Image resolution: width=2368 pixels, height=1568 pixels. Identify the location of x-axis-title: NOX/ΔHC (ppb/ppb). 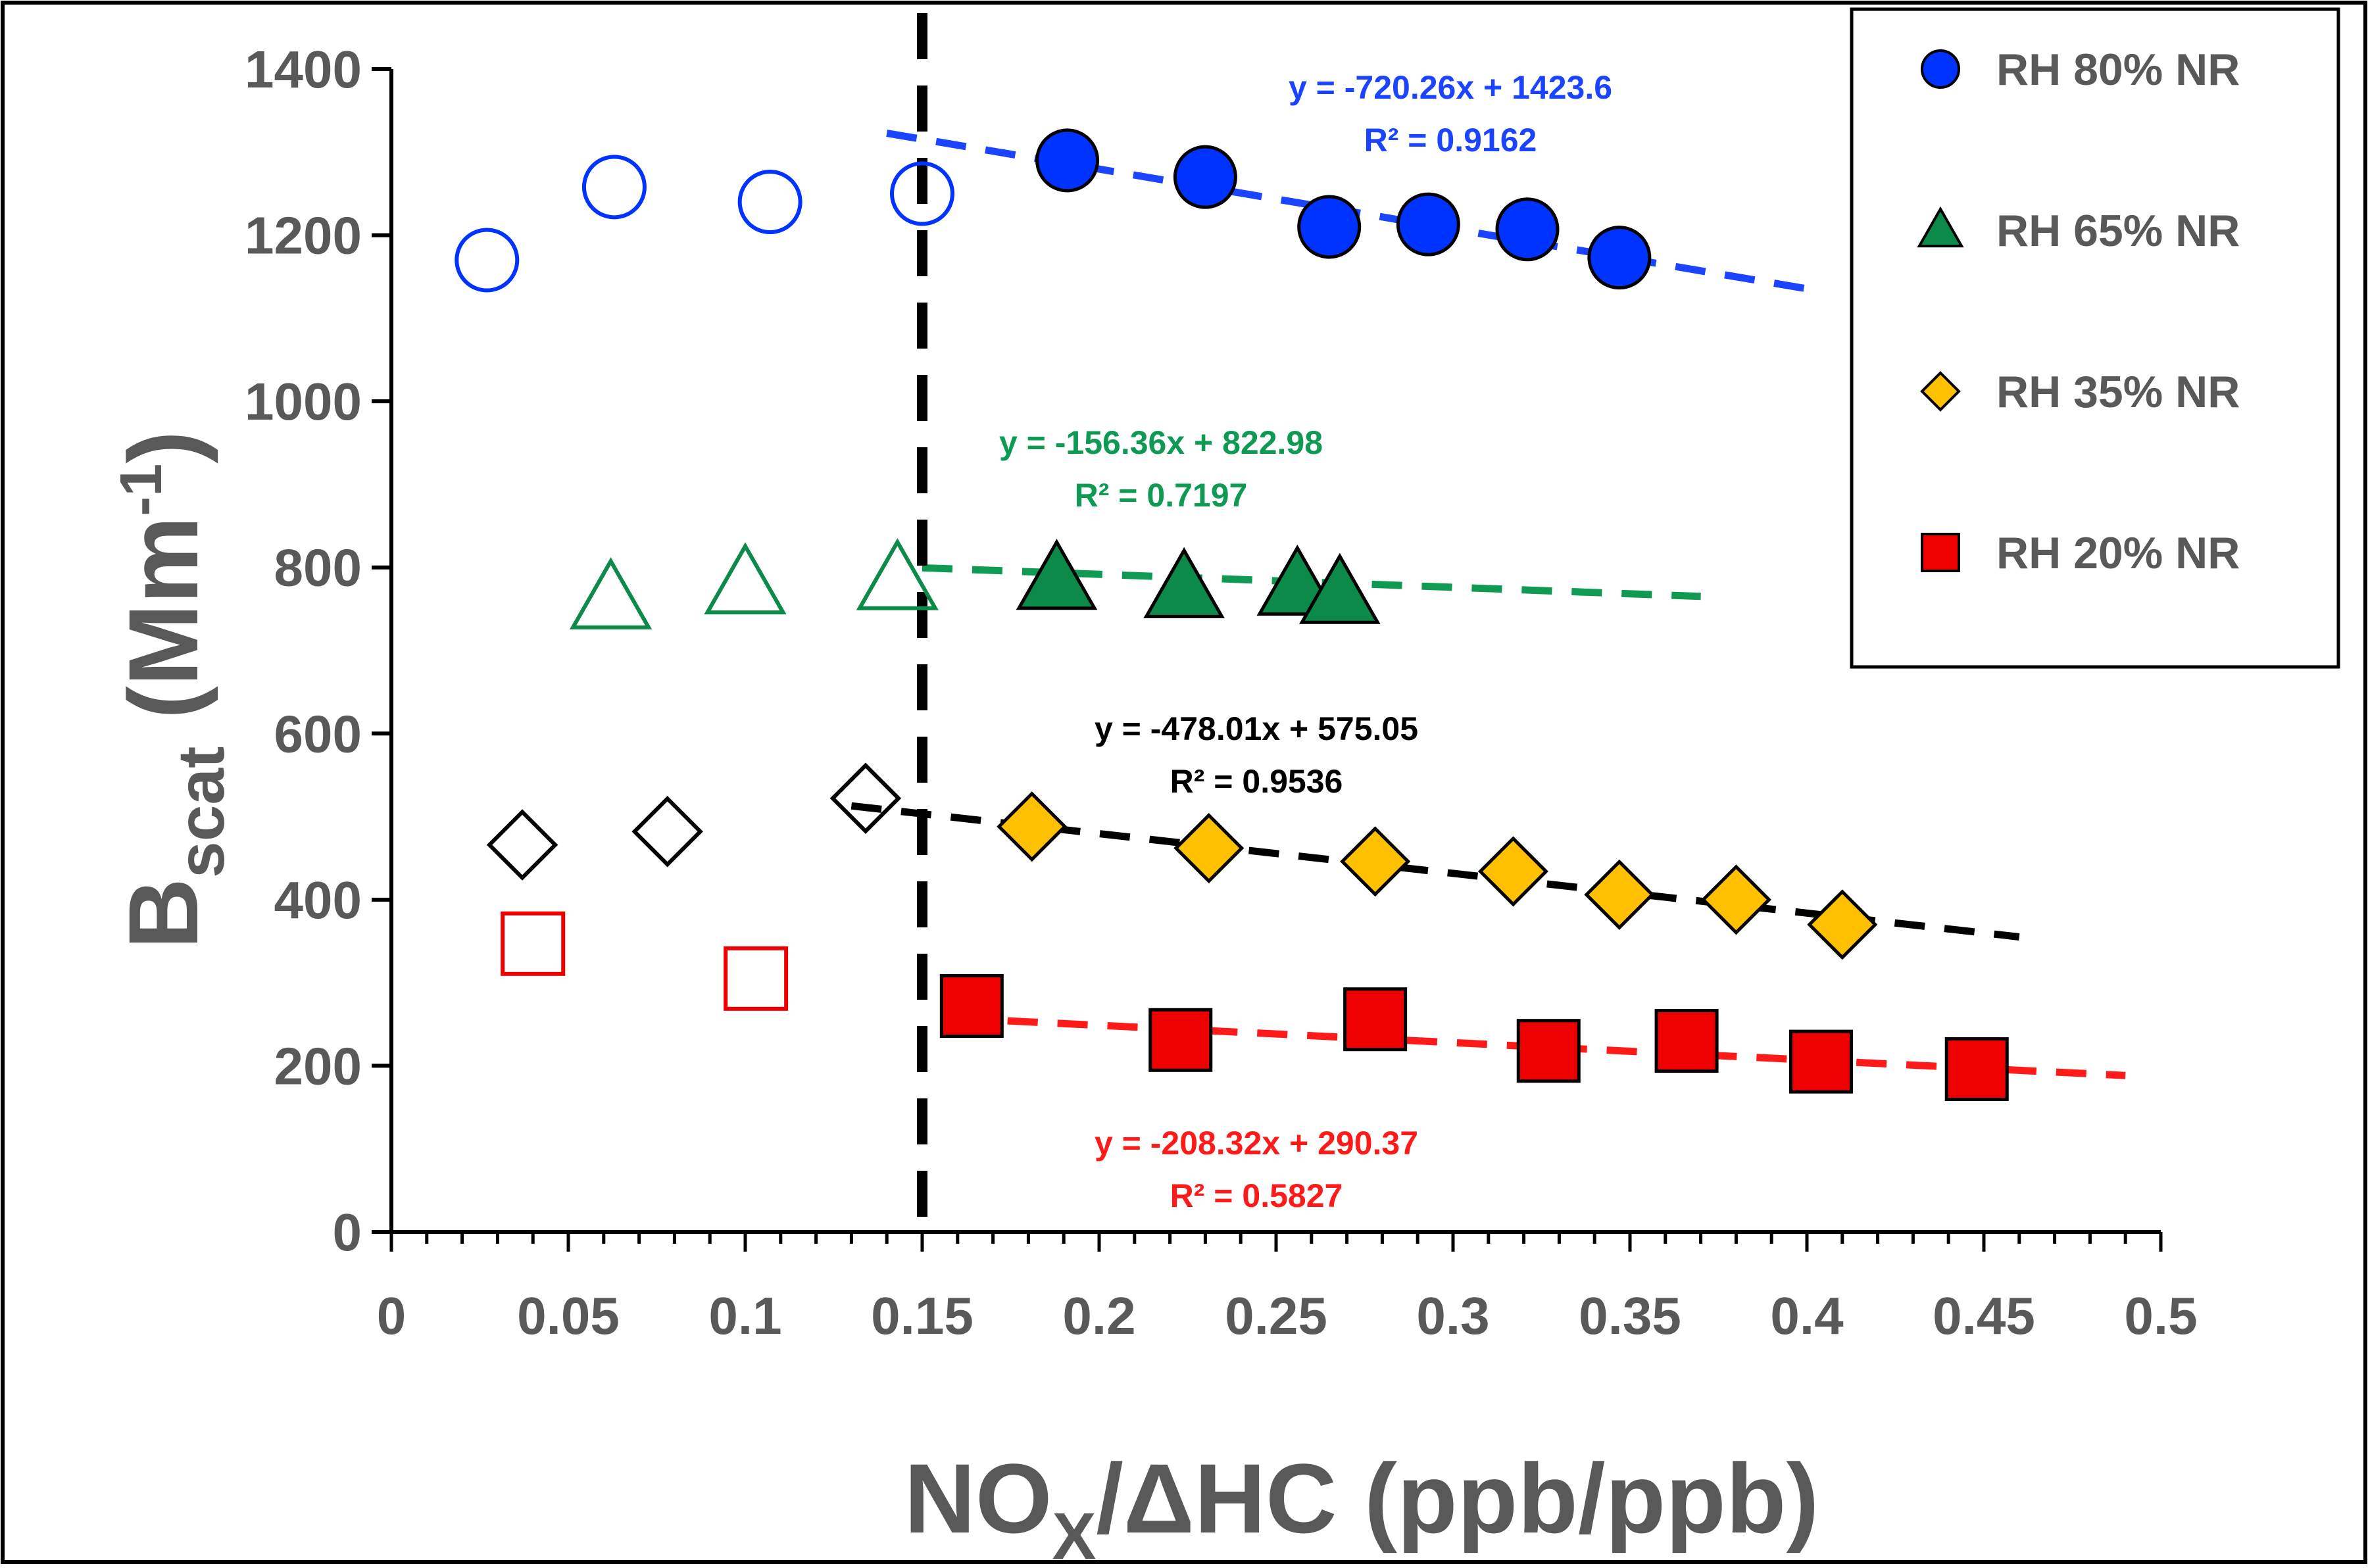
(1361, 1504).